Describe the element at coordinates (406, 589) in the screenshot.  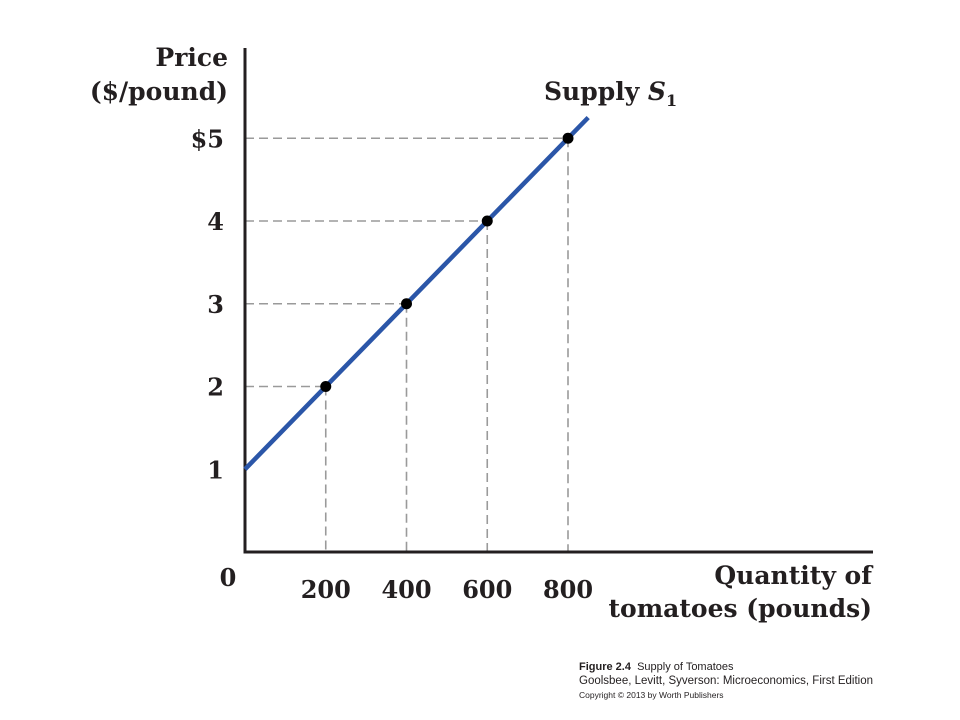
I see `x-tick-400: 400` at that location.